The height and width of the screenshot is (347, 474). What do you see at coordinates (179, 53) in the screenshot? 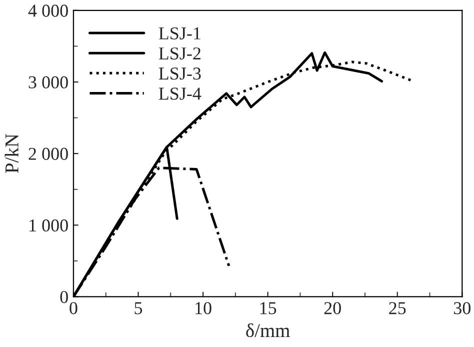
I see `legend-label: LSJ-2` at bounding box center [179, 53].